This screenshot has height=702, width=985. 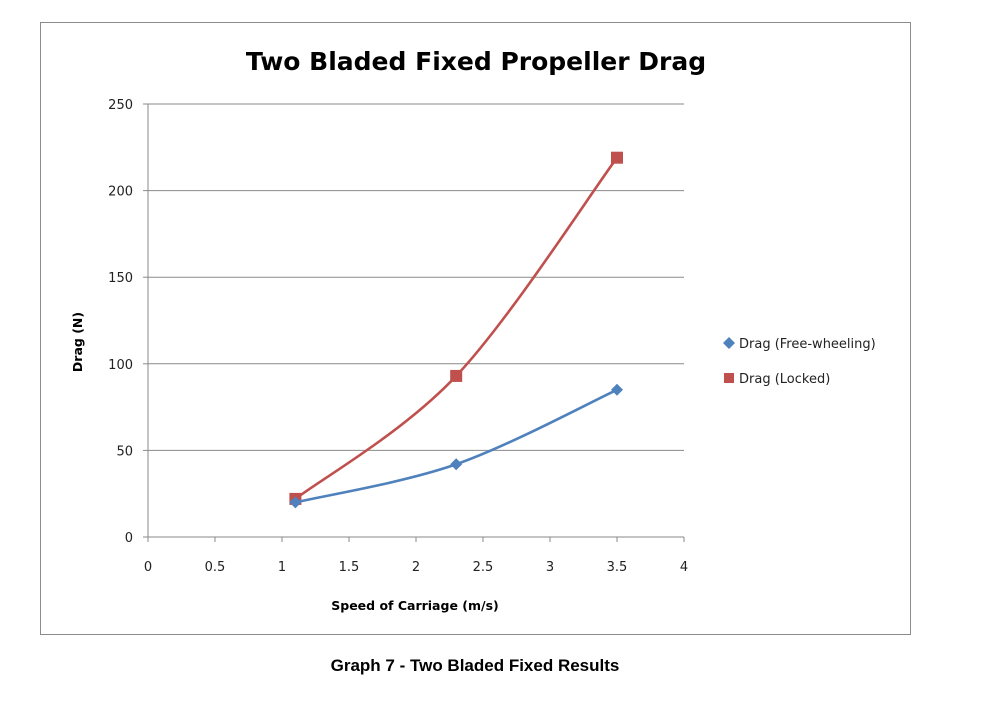 I want to click on legend: Drag (Free-wheeling) Drag (Locked), so click(x=799, y=362).